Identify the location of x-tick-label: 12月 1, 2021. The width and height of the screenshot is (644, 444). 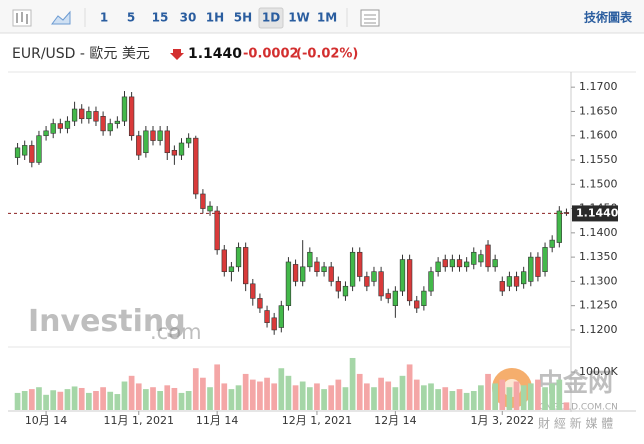
(317, 420).